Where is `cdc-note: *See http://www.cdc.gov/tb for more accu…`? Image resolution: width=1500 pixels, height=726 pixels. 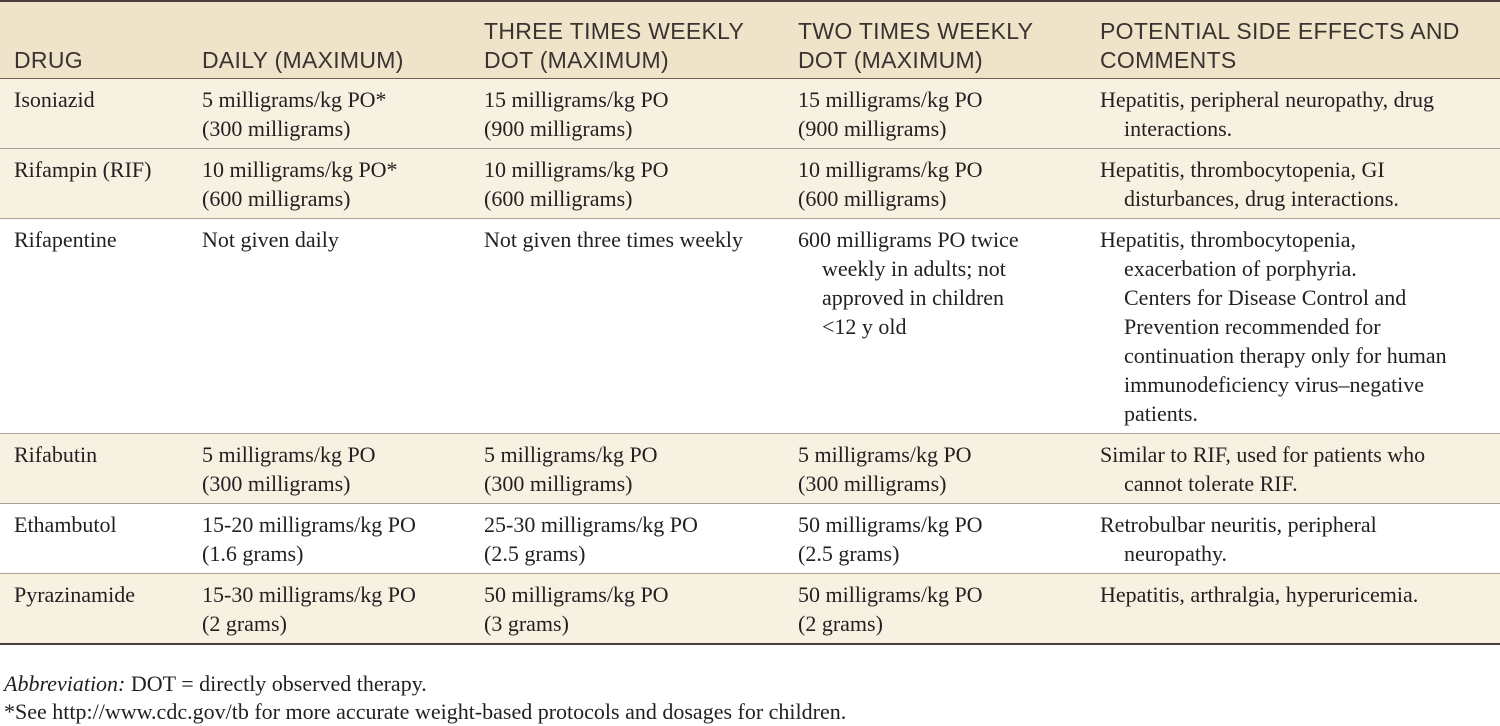
cdc-note: *See http://www.cdc.gov/tb for more accu… is located at coordinates (425, 711).